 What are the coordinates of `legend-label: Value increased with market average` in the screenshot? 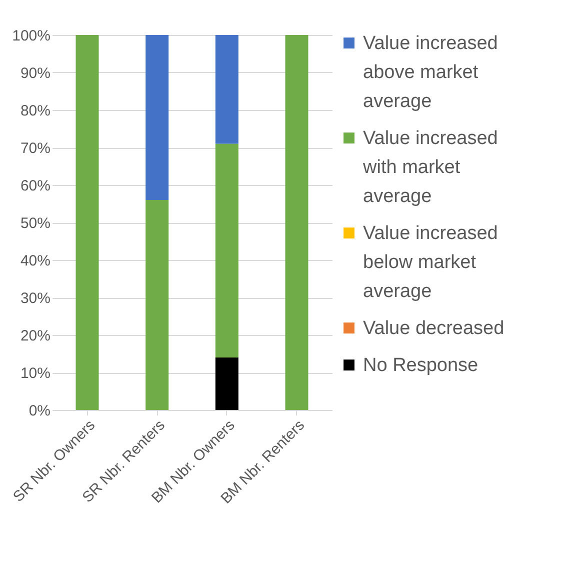 It's located at (430, 167).